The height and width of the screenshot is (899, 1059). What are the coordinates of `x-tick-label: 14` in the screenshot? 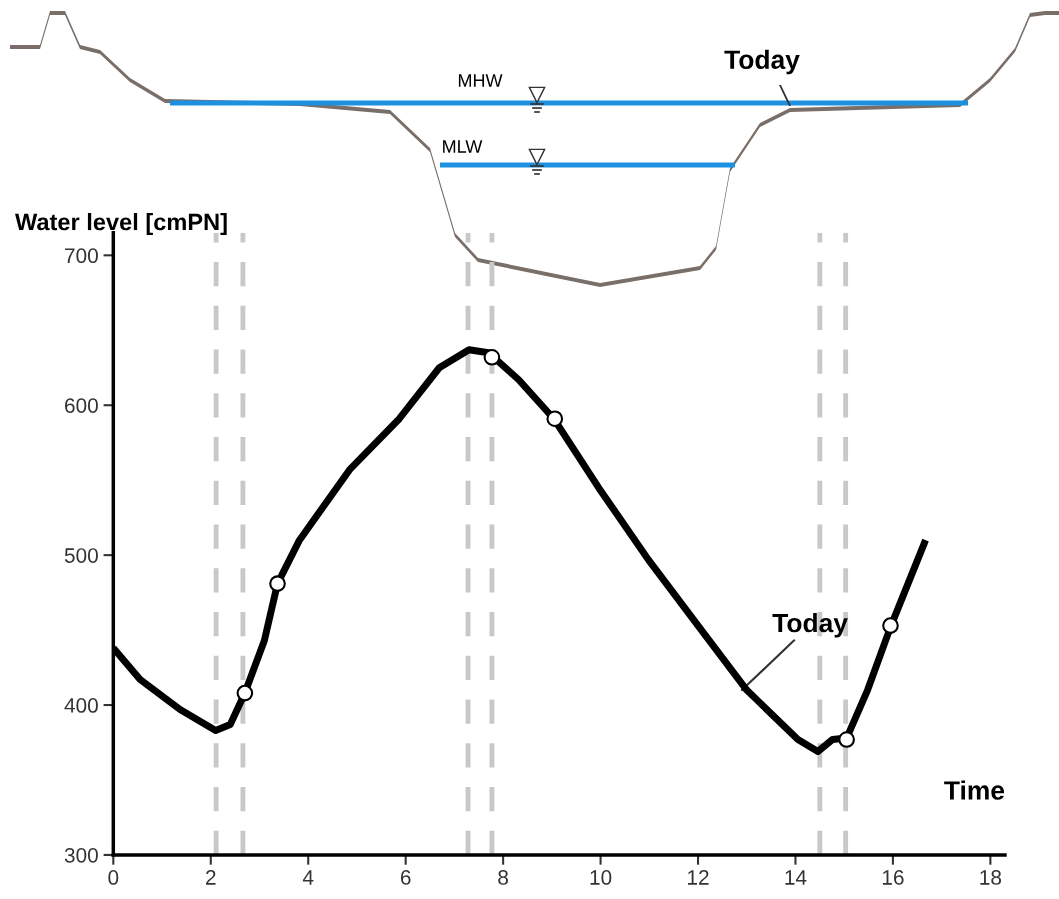 It's located at (796, 877).